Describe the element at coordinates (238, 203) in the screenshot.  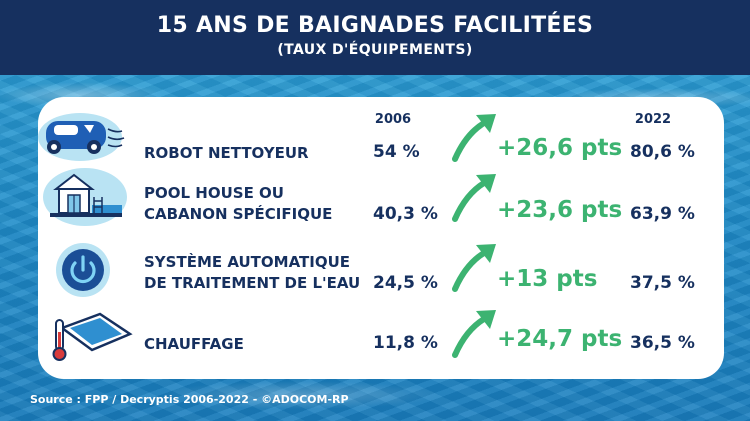
I see `row-label-pool-house: POOL HOUSE OU CABANON SPÉCIFIQUE` at that location.